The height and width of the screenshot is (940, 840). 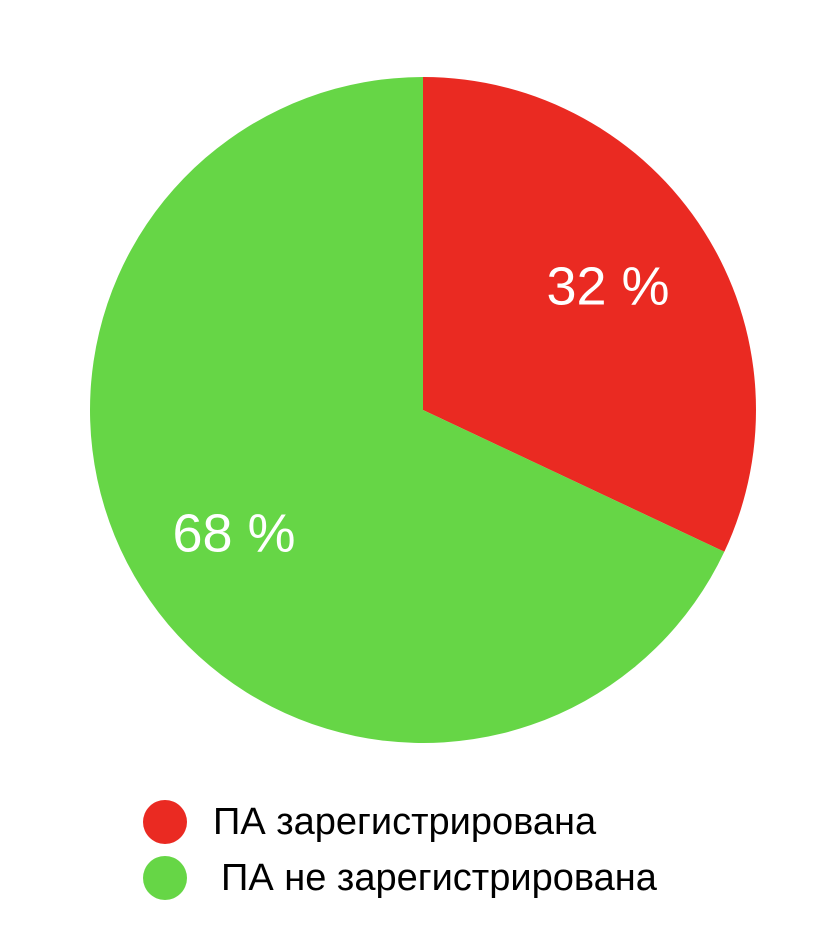 I want to click on legend-item-registered: ПА зарегистрирована, so click(x=400, y=822).